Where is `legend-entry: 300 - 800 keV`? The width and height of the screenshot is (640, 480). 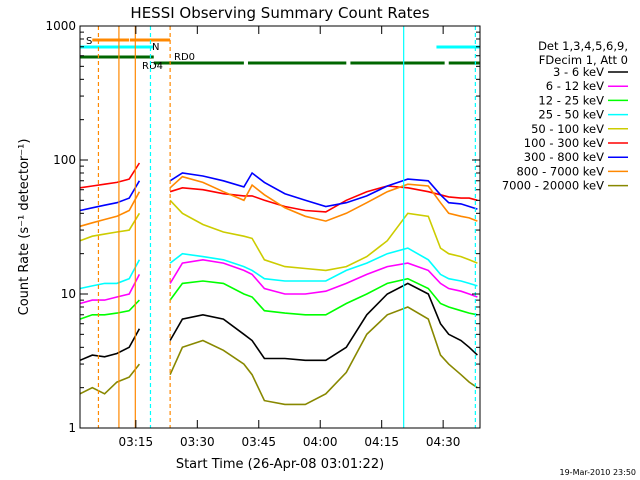
legend-entry: 300 - 800 keV is located at coordinates (564, 157).